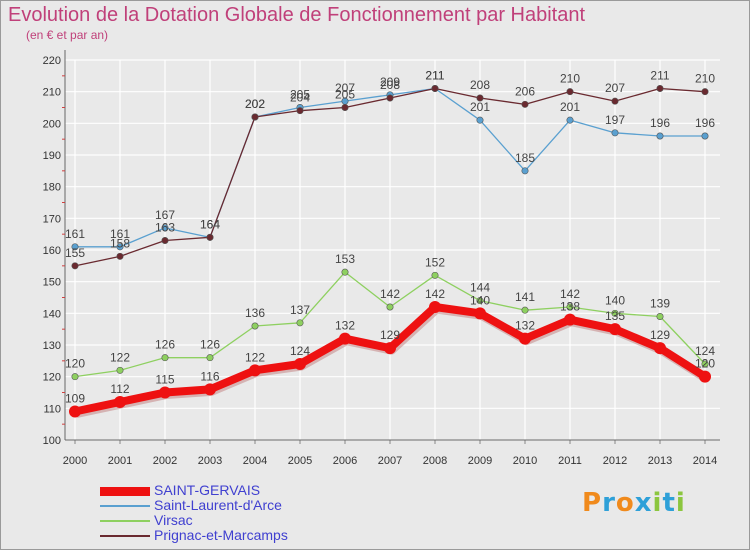  I want to click on data-label: 167, so click(165, 215).